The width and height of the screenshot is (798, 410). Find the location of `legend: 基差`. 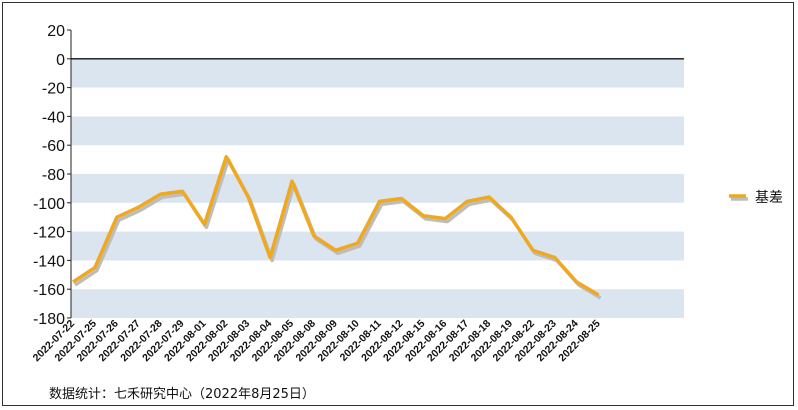

legend: 基差 is located at coordinates (756, 197).